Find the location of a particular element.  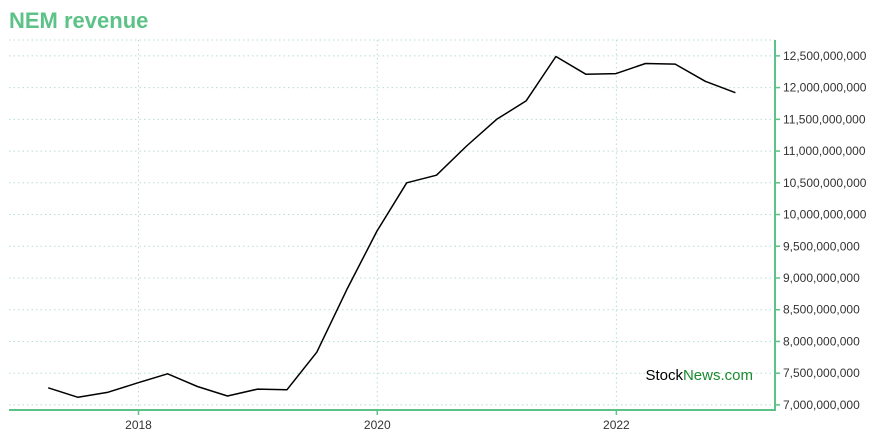

y-tick-label: 8,000,000,000 is located at coordinates (821, 341).